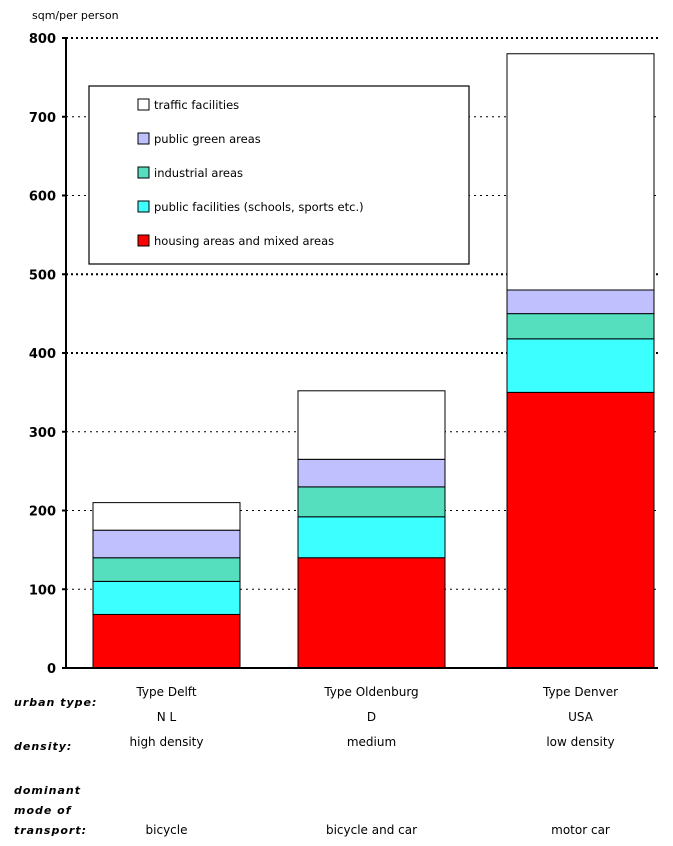  Describe the element at coordinates (198, 173) in the screenshot. I see `legend-label-2: industrial areas` at that location.